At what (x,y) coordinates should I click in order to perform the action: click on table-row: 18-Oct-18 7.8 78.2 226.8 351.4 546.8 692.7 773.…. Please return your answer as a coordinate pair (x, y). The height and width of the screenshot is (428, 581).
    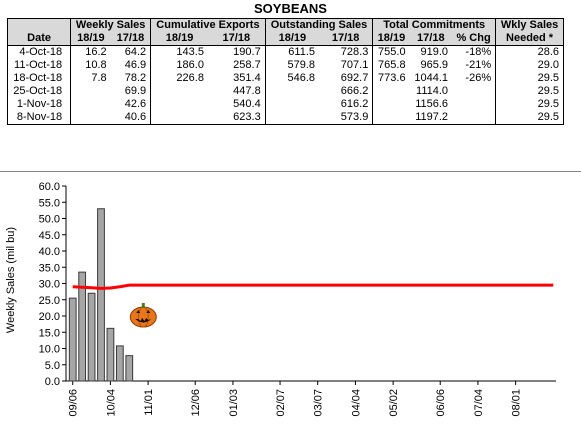
    Looking at the image, I should click on (285, 78).